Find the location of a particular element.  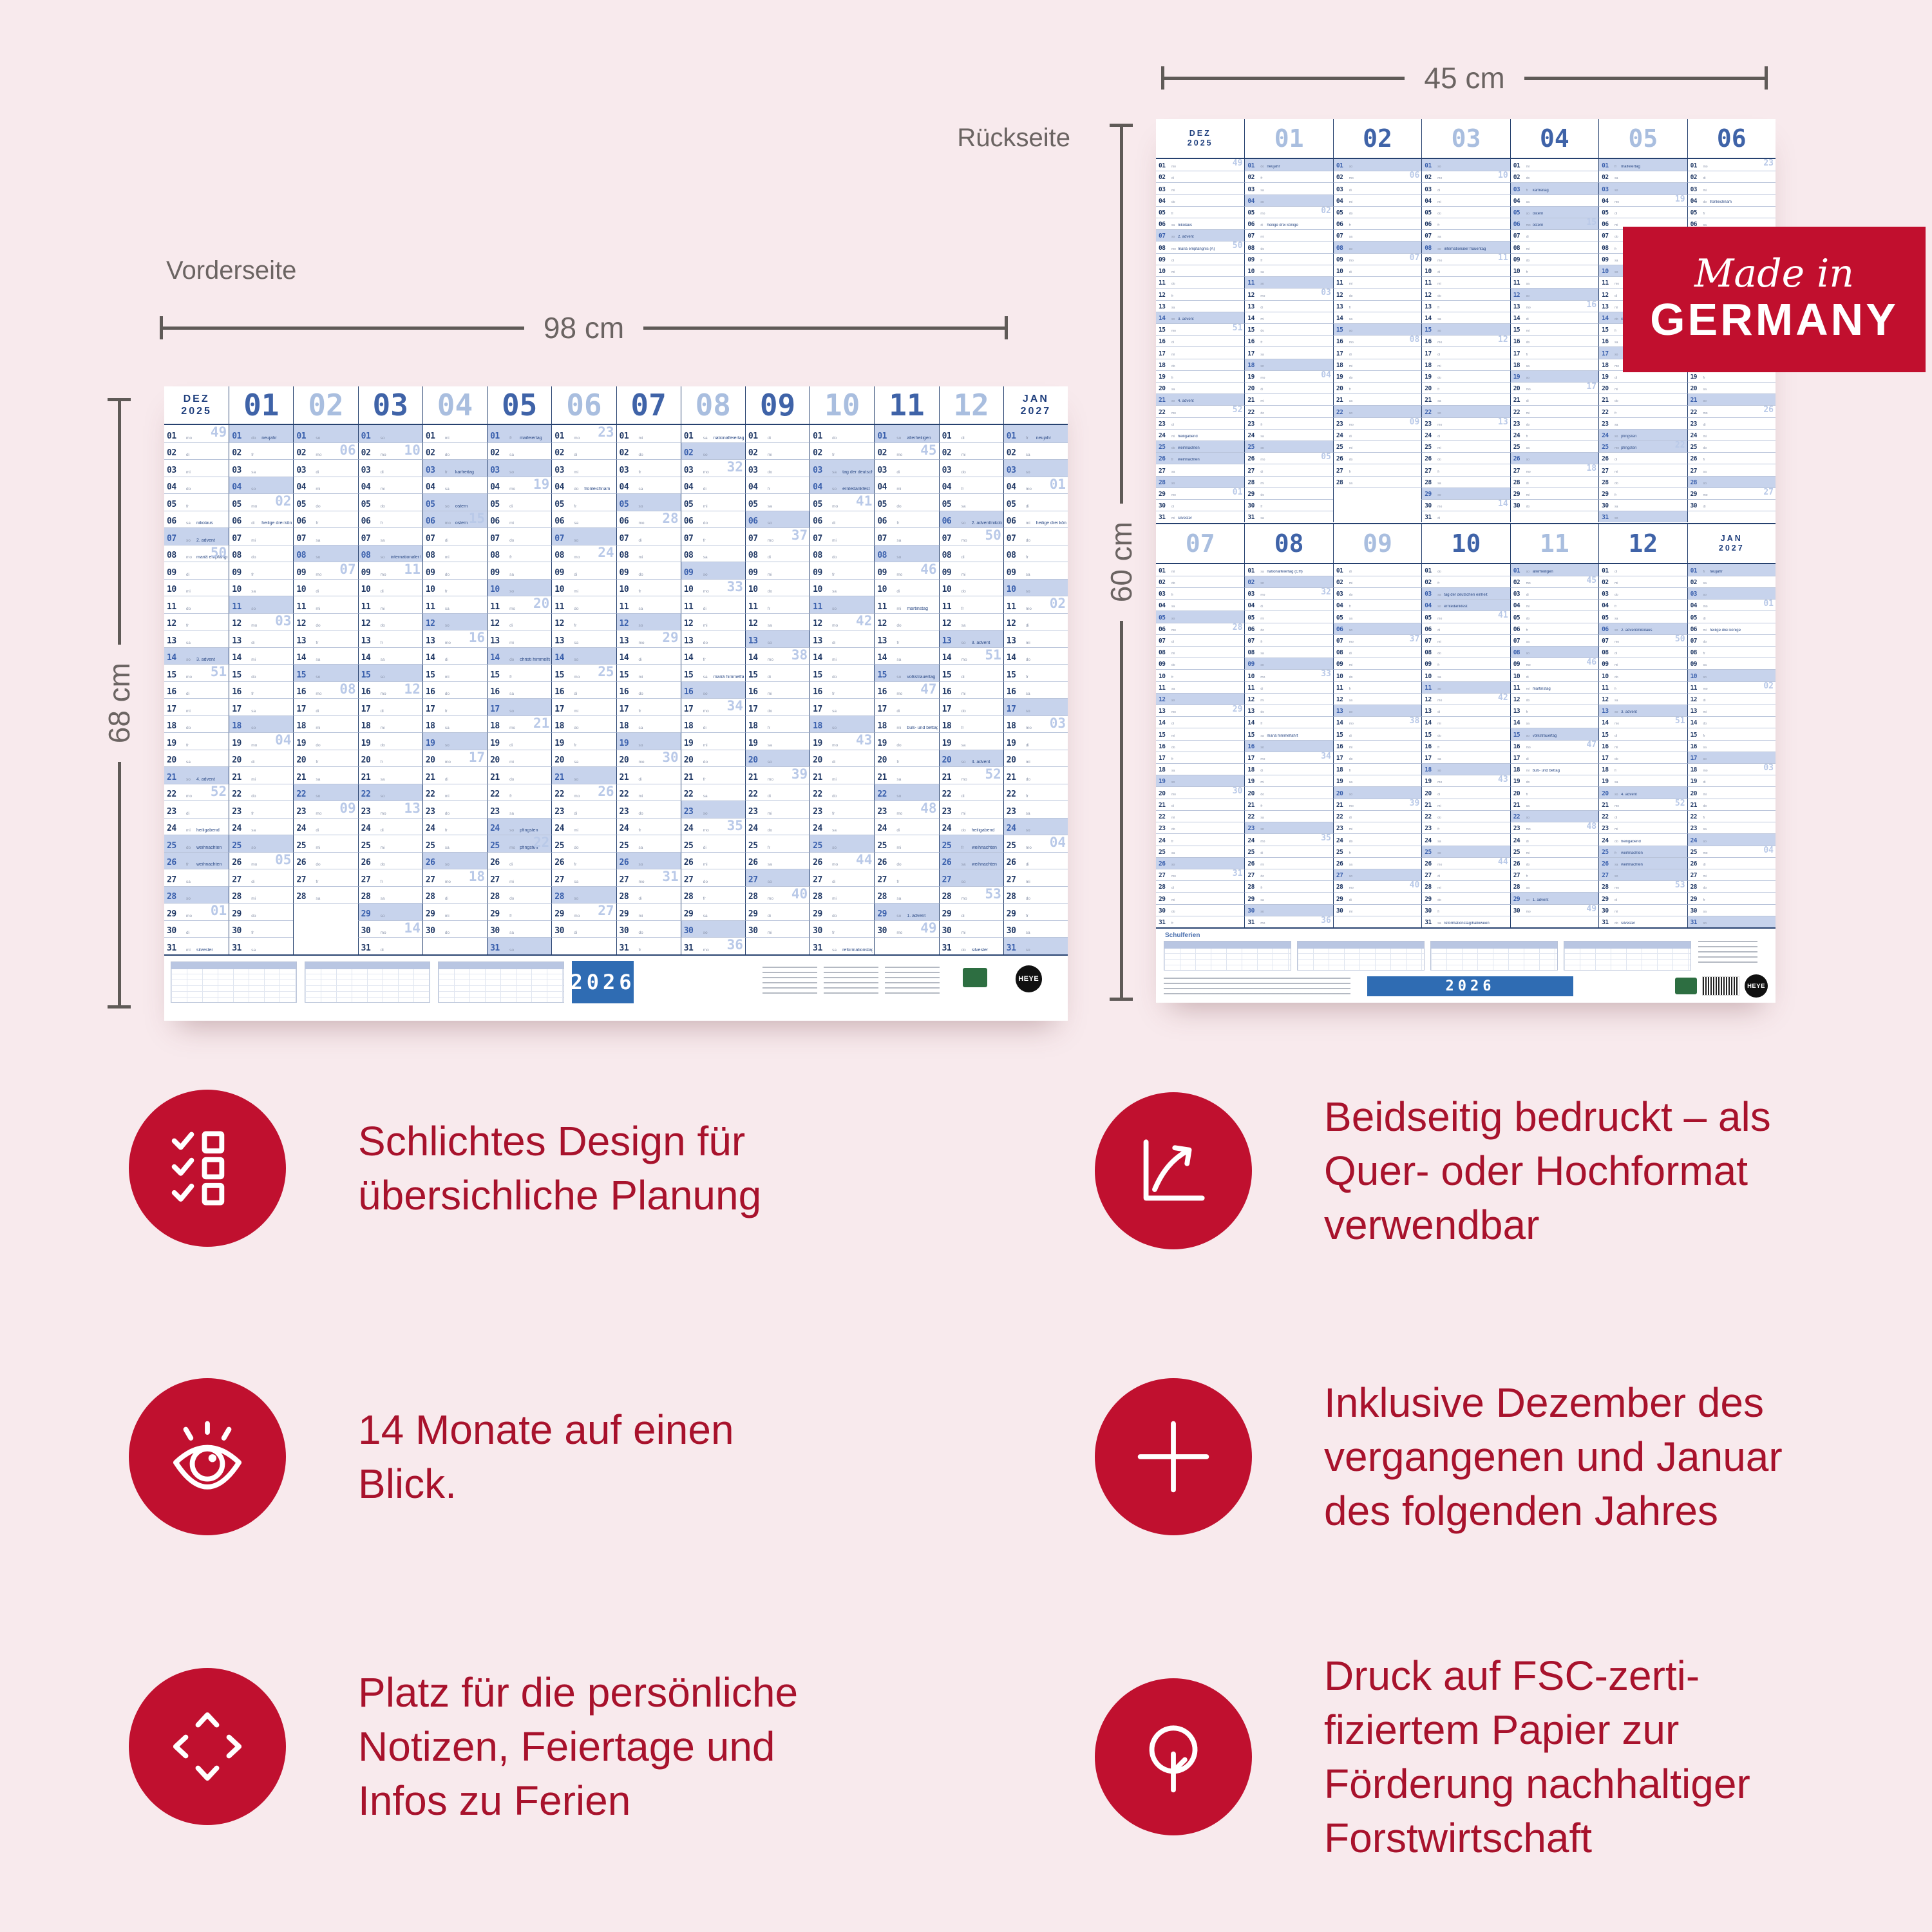

day-cell: 25 sa is located at coordinates (649, 844).